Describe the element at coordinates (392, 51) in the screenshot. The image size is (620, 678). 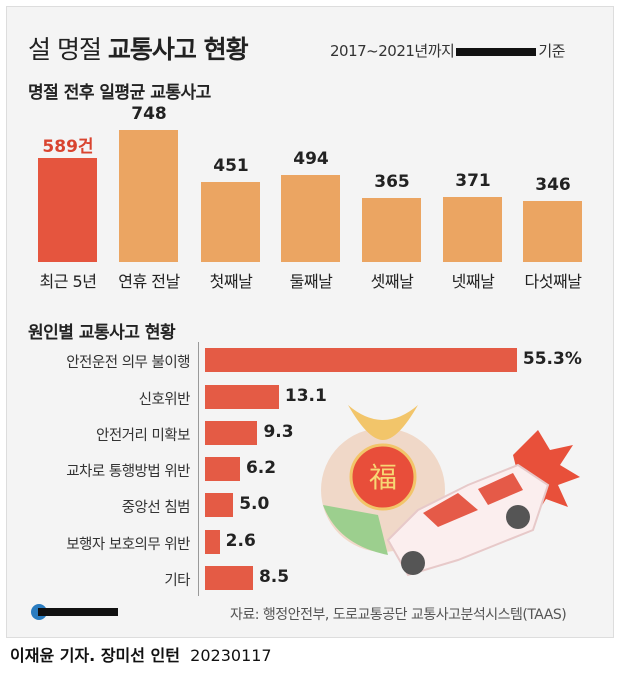
I see `period-text: 2017~2021년까지` at that location.